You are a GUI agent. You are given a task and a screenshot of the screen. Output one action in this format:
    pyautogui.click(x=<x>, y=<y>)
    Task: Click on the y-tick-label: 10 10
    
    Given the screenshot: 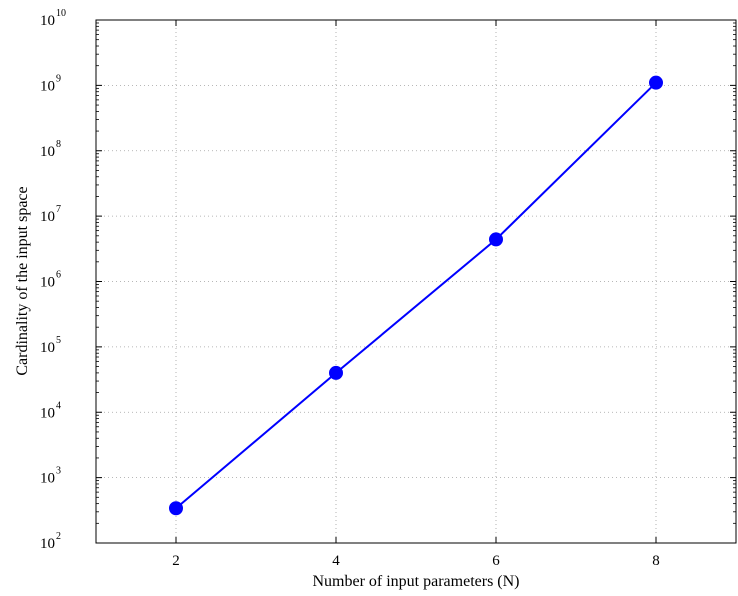 What is the action you would take?
    pyautogui.click(x=53, y=18)
    